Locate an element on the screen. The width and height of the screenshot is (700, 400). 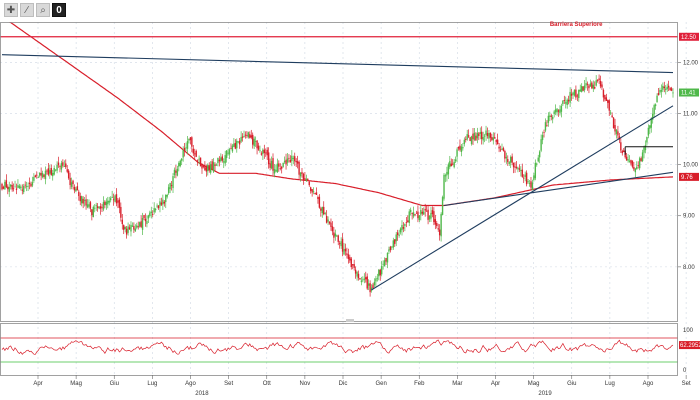
x-tick-label: Giu is located at coordinates (114, 384).